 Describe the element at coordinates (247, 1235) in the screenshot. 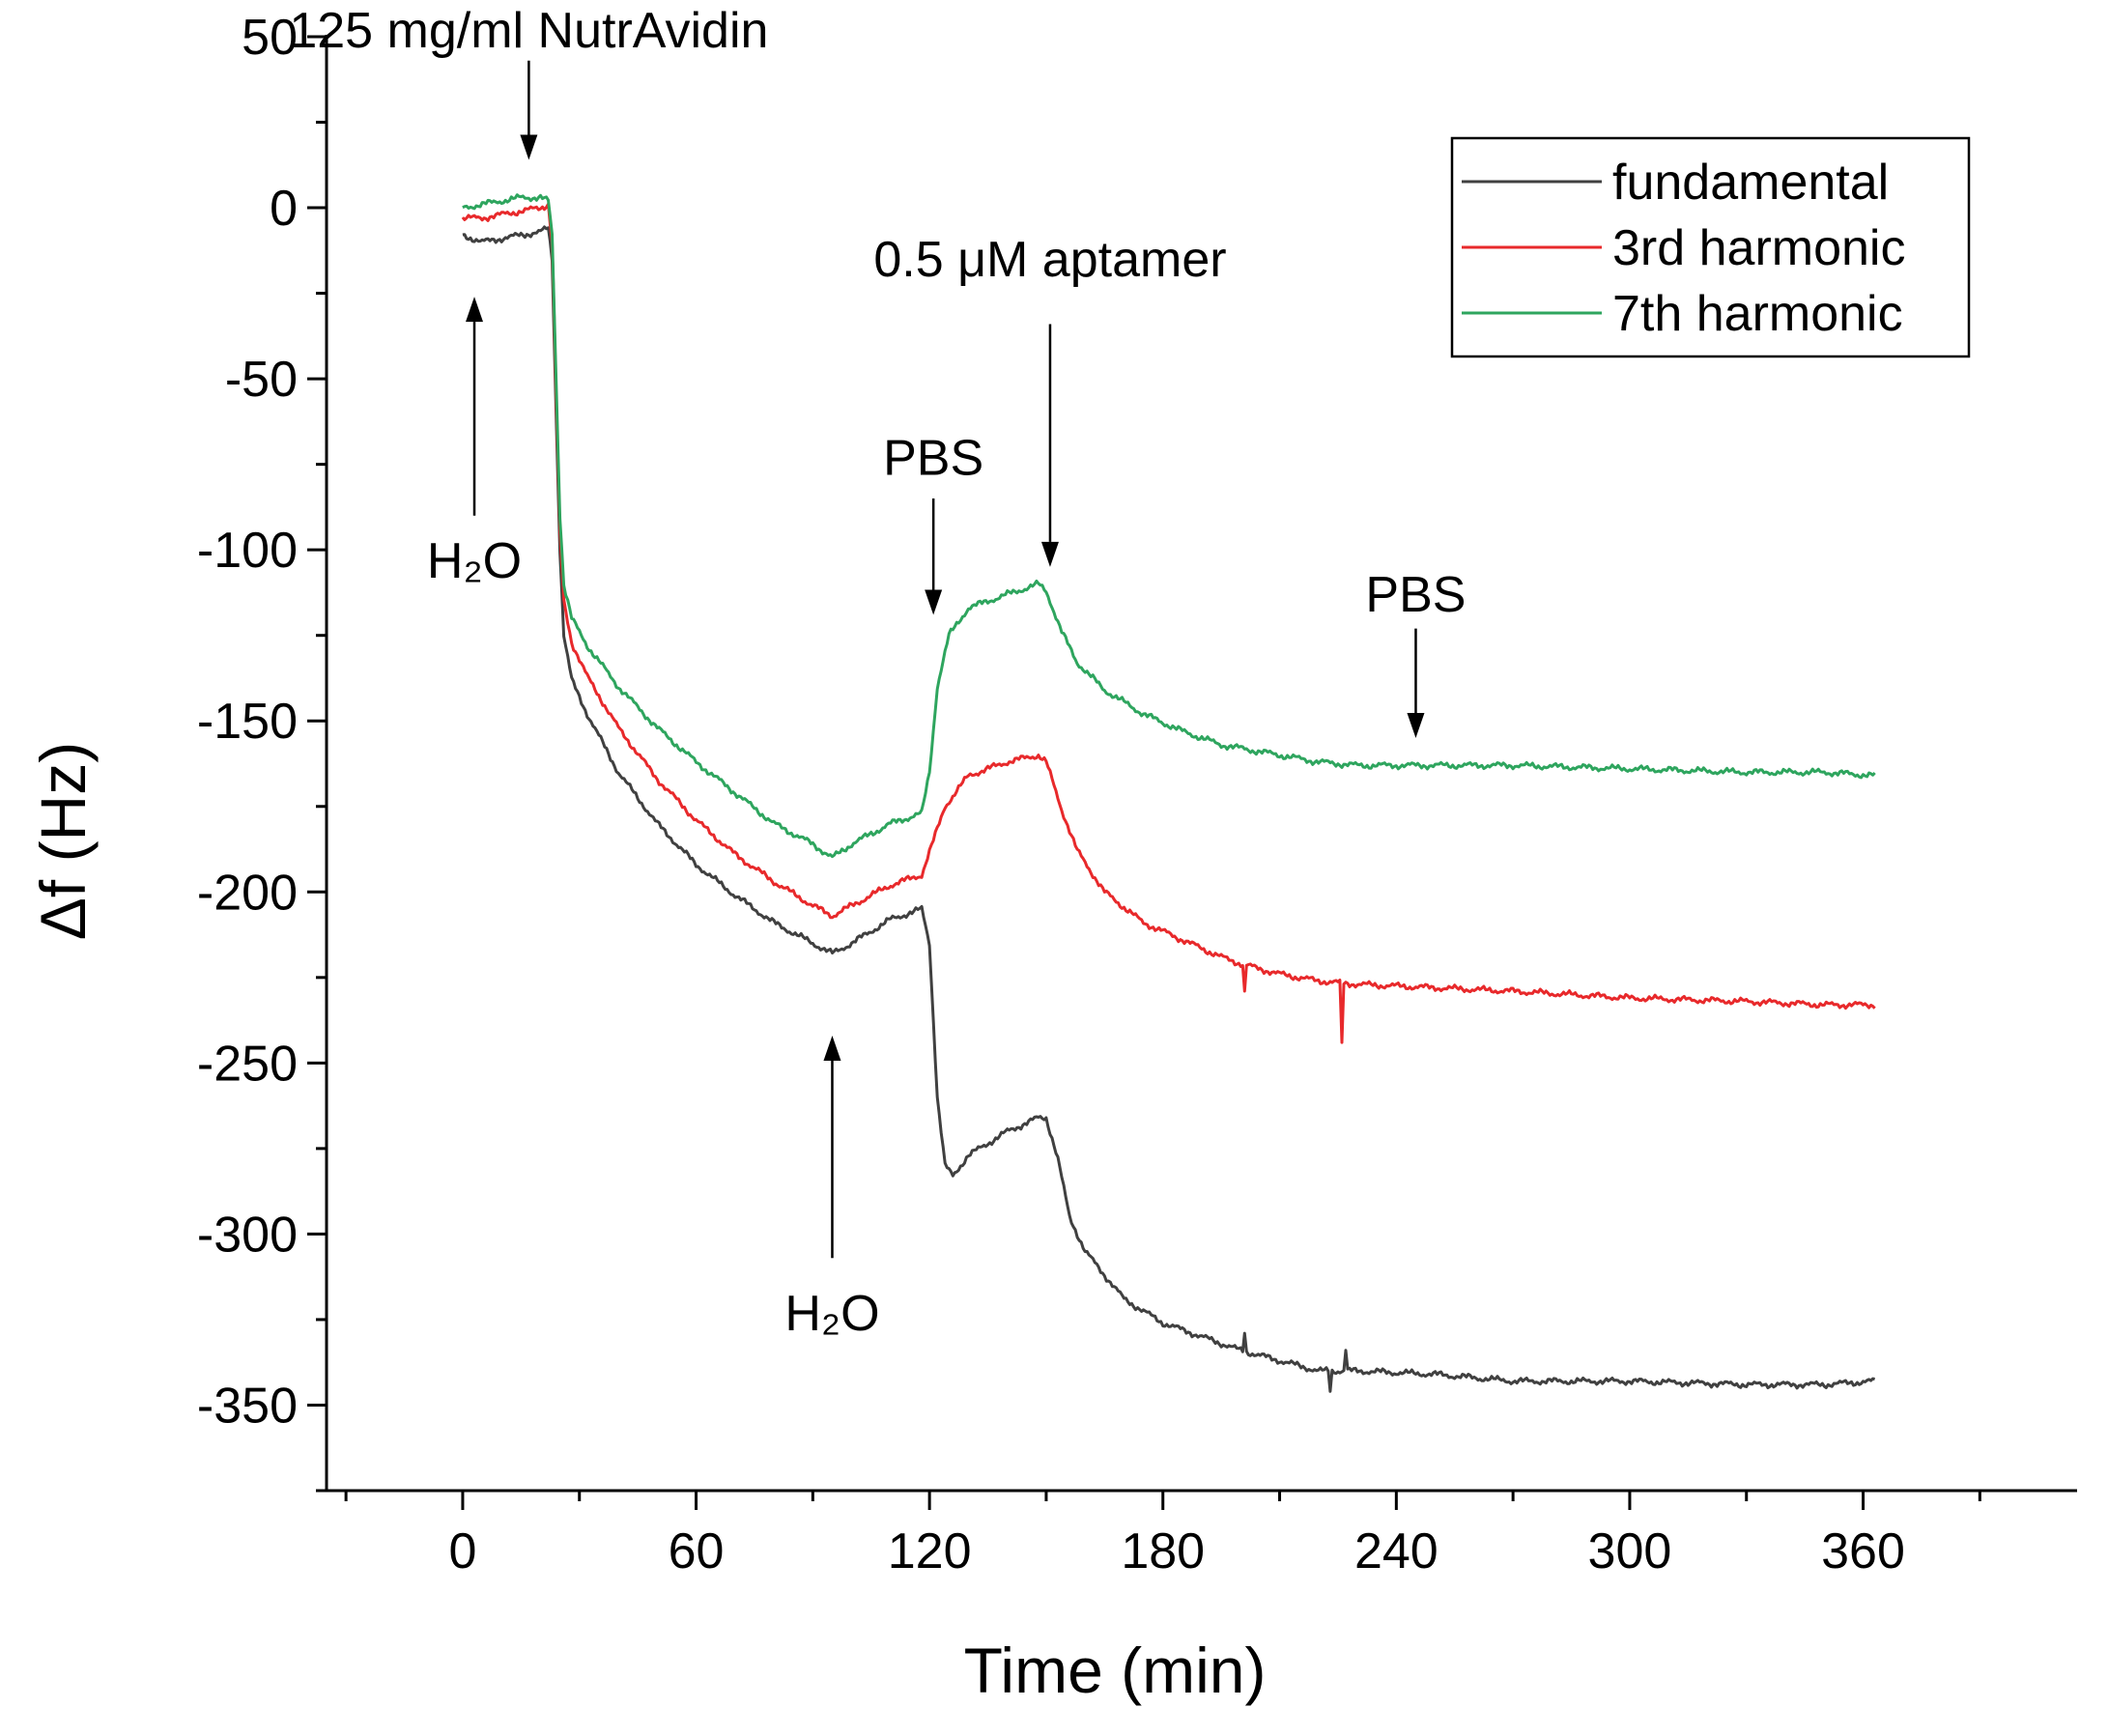

I see `y-tick-label: -300` at that location.